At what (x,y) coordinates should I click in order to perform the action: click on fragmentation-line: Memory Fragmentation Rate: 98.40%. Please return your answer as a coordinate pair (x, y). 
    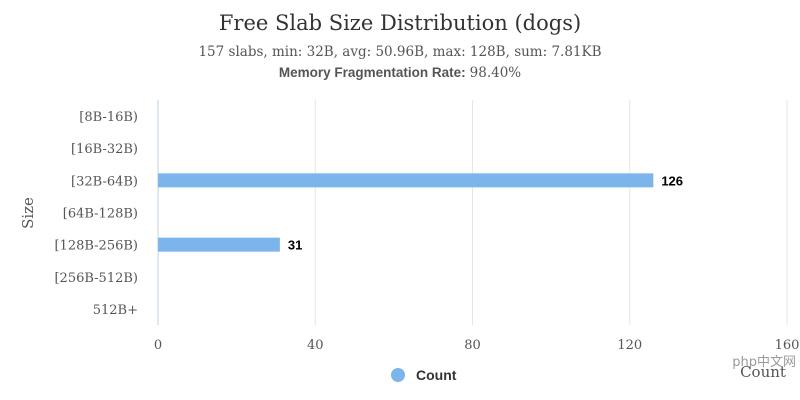
    Looking at the image, I should click on (400, 73).